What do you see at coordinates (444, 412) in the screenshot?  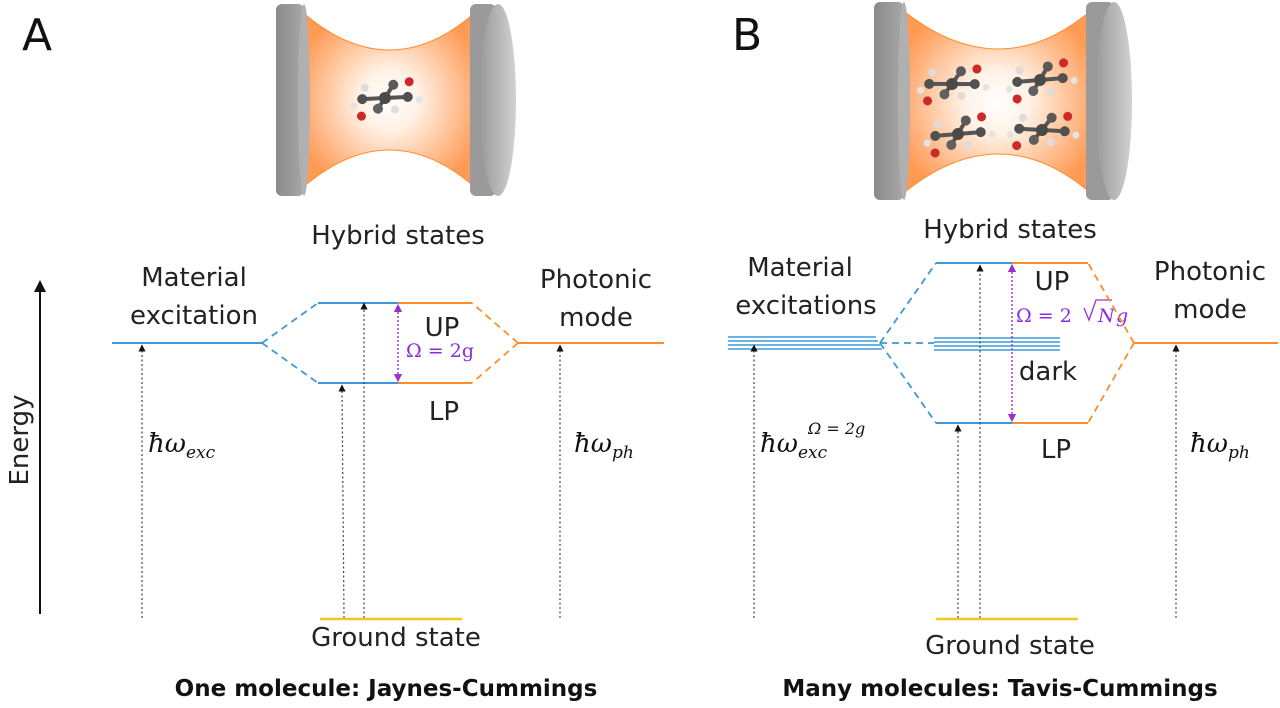 I see `panel-a-lp-label: LP` at bounding box center [444, 412].